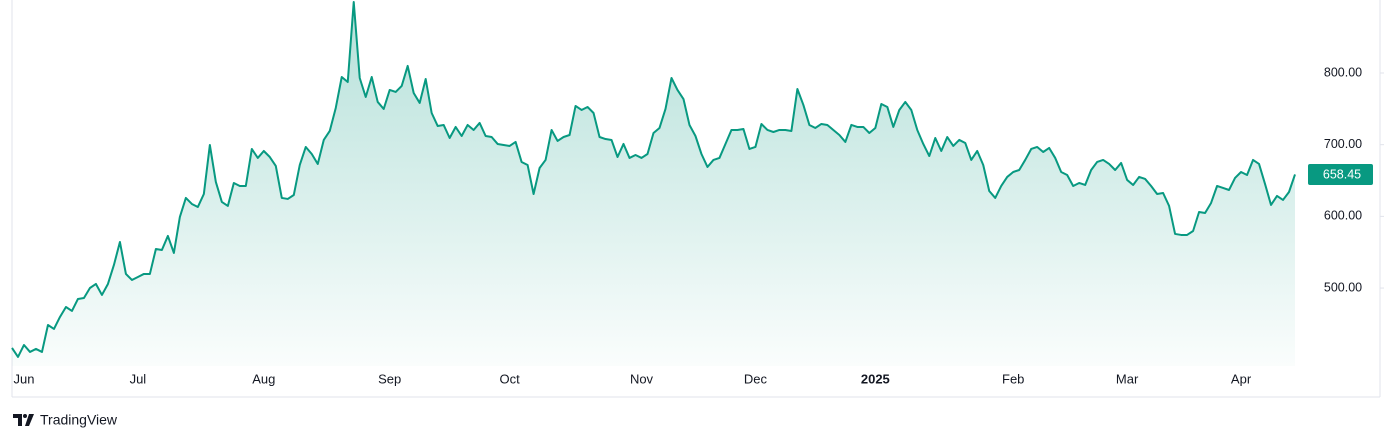 The width and height of the screenshot is (1394, 442). I want to click on x-tick-label: Nov, so click(642, 378).